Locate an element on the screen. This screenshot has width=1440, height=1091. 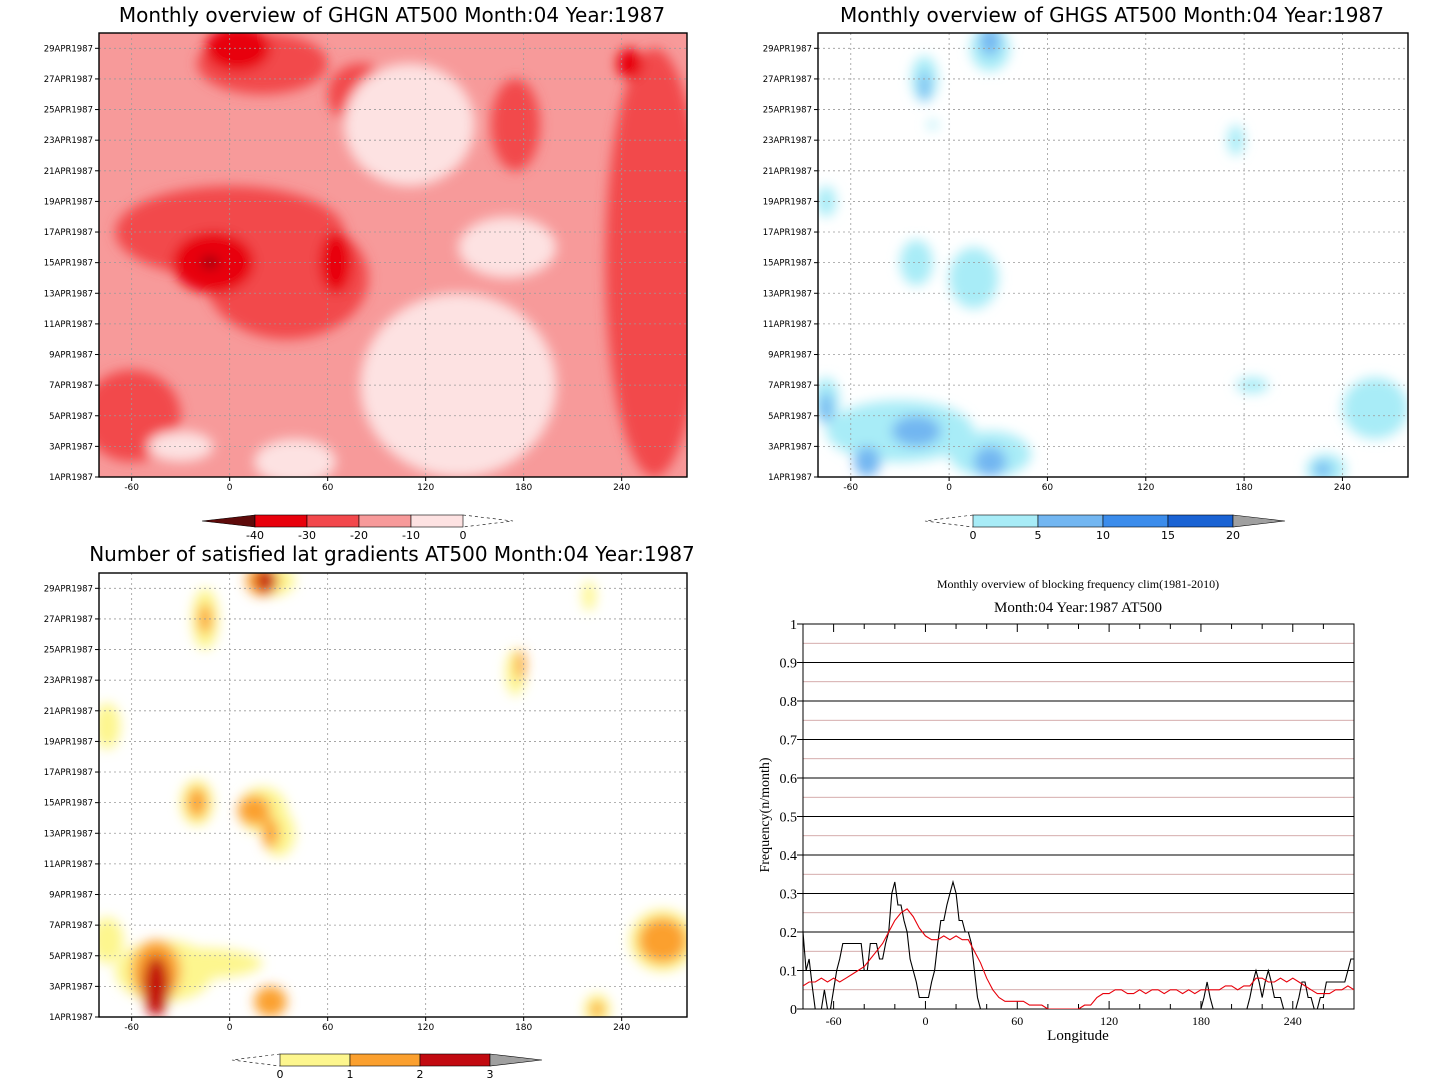
colorbar-label: 20 is located at coordinates (1233, 535).